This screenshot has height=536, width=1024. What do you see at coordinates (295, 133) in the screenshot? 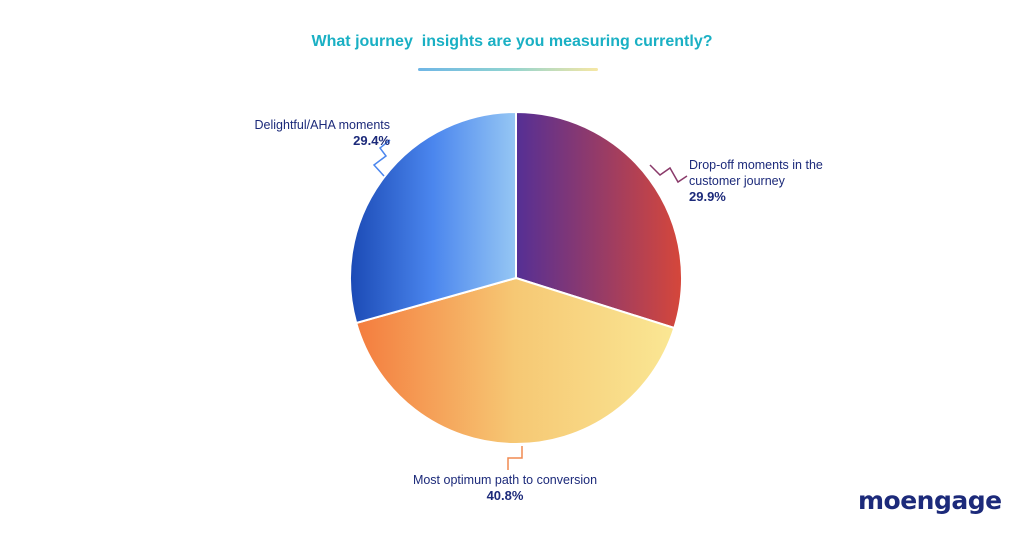
I see `slice-label-delightful: Delightful/AHA moments 29.4%` at bounding box center [295, 133].